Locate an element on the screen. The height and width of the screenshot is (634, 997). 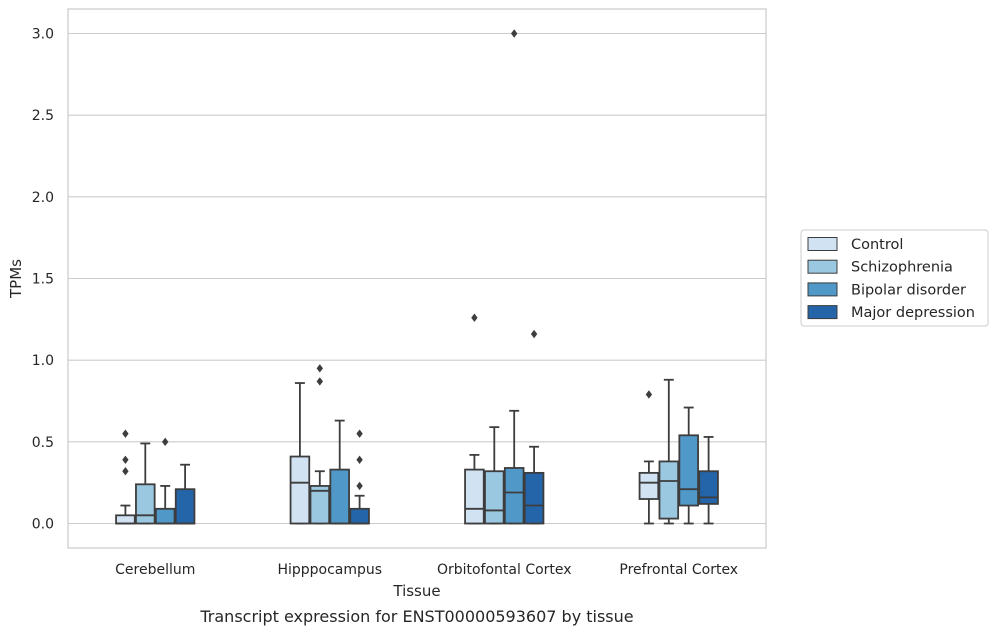
legend-frame is located at coordinates (894, 278).